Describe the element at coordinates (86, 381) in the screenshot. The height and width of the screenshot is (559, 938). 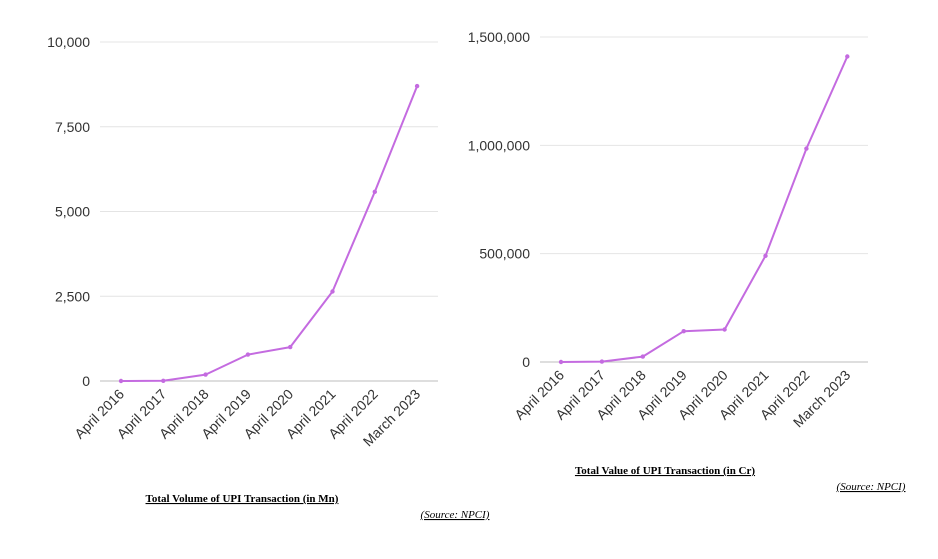
I see `chart1-y-tick-label: 0` at that location.